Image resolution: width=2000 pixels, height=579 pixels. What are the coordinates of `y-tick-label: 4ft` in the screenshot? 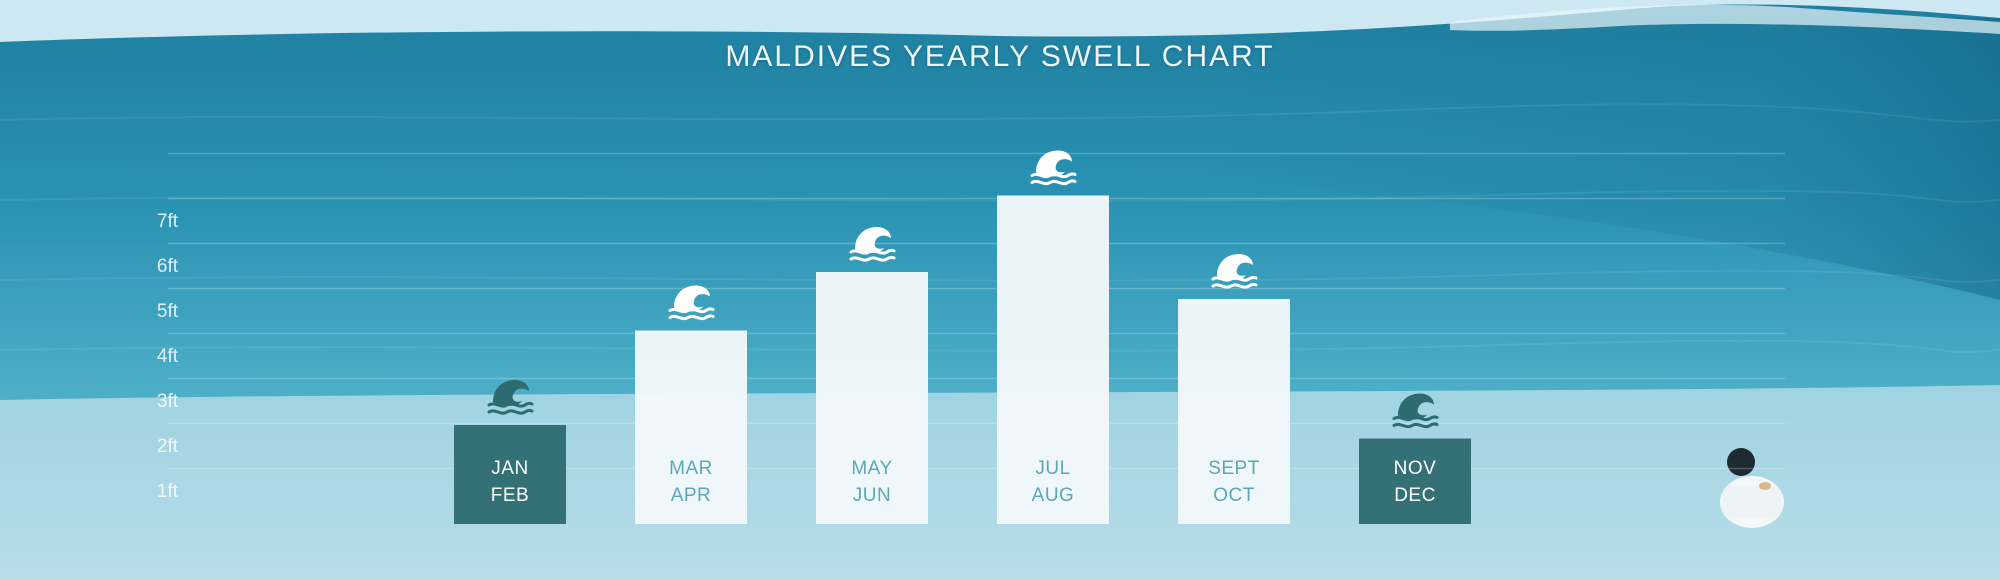 It's located at (168, 356).